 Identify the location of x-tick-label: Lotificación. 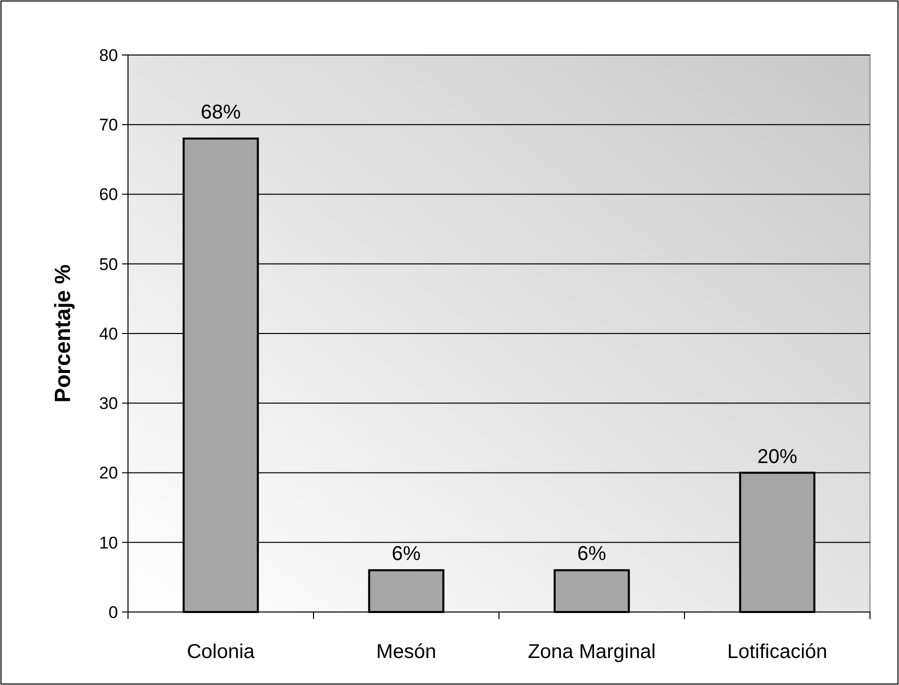
(777, 652).